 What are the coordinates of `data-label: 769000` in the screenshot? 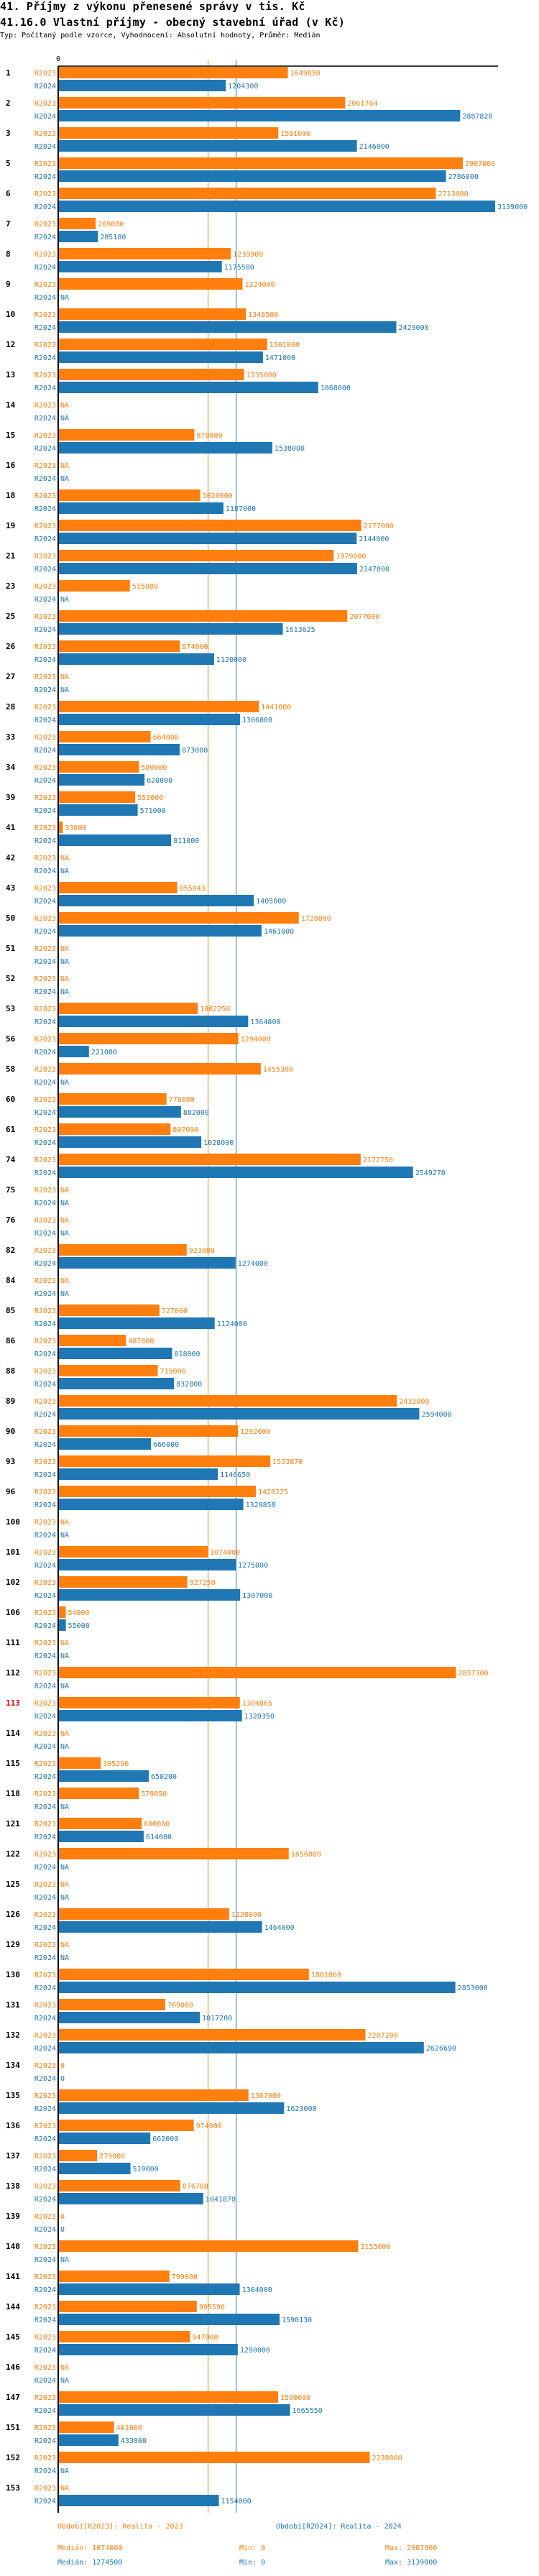 It's located at (180, 2006).